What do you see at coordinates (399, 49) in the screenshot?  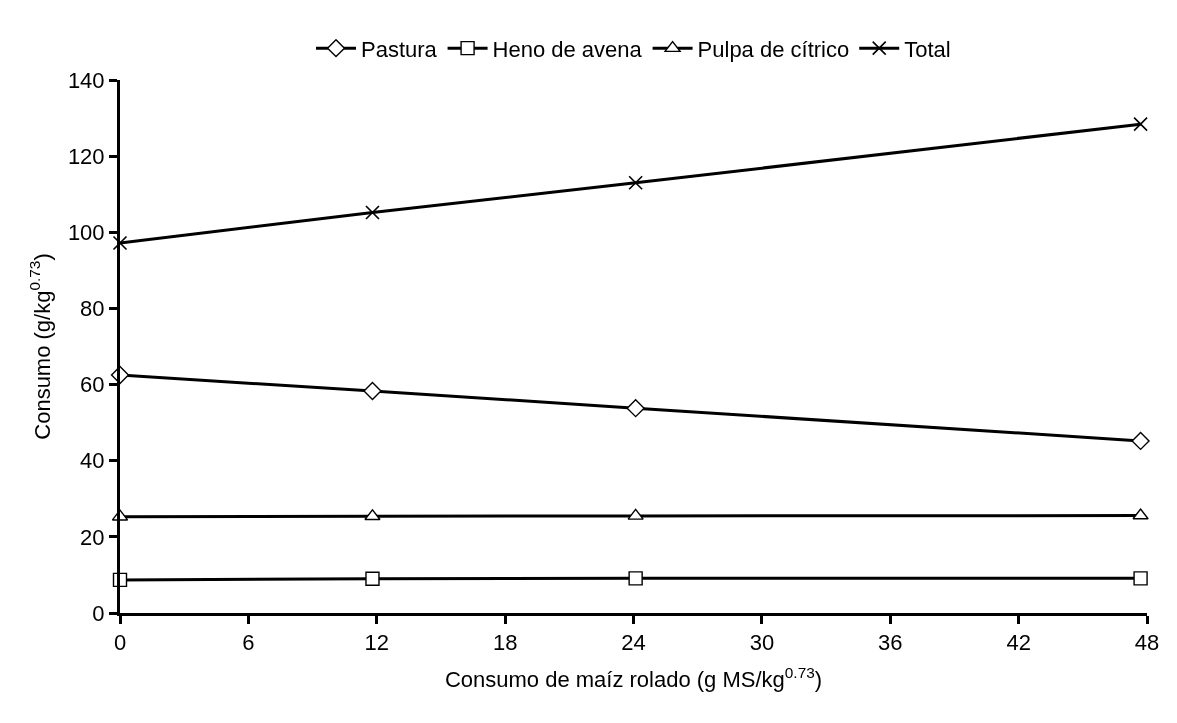 I see `legend-label: Pastura` at bounding box center [399, 49].